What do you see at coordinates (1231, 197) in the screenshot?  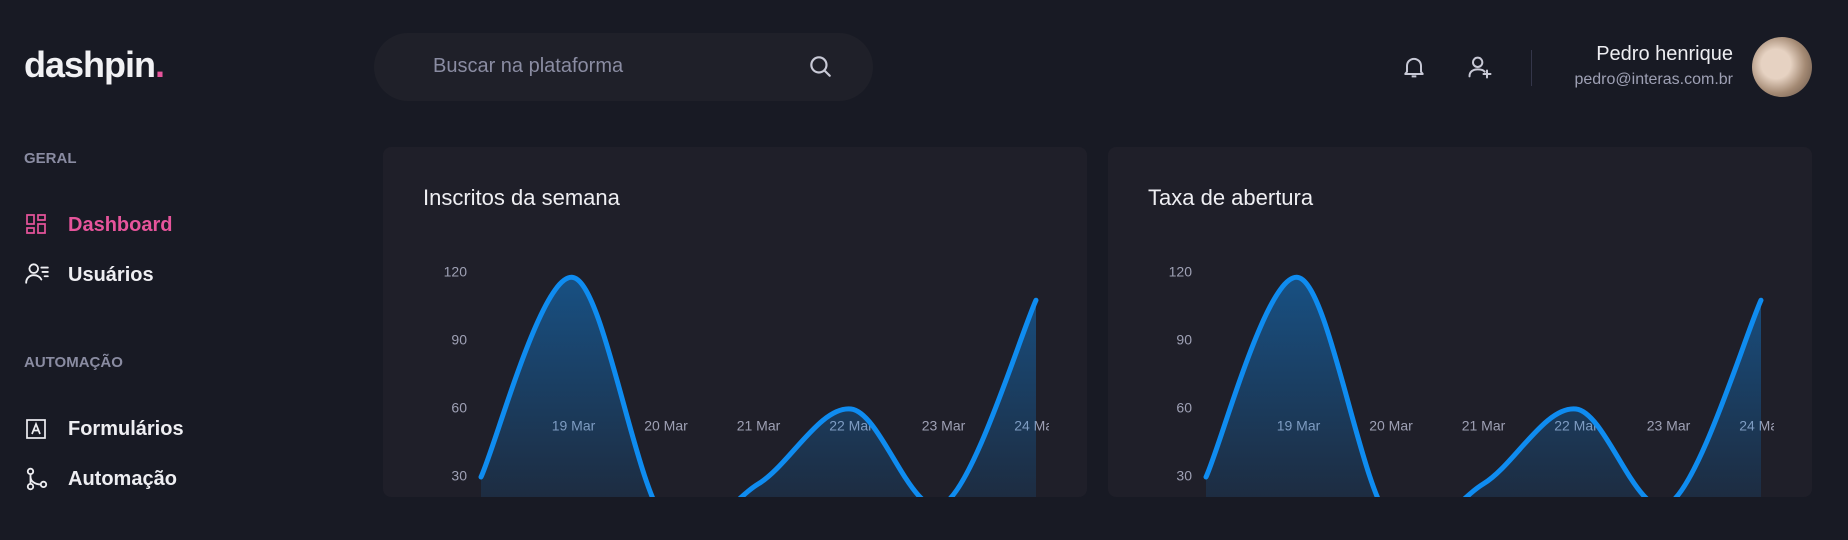 I see `chart-title: Taxa de abertura` at bounding box center [1231, 197].